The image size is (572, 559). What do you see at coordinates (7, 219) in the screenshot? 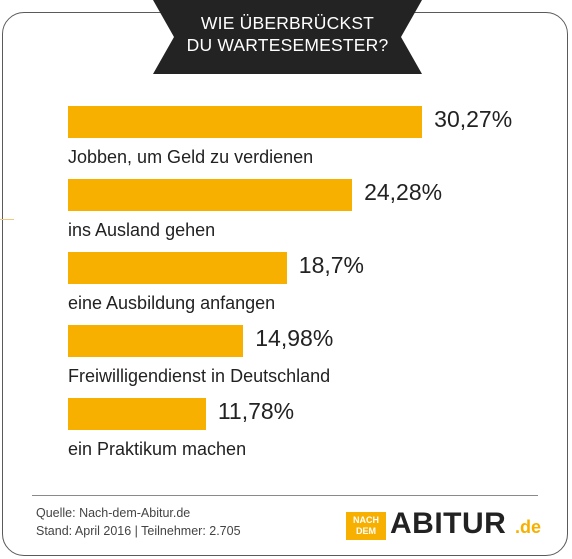
I see `edge-mark` at bounding box center [7, 219].